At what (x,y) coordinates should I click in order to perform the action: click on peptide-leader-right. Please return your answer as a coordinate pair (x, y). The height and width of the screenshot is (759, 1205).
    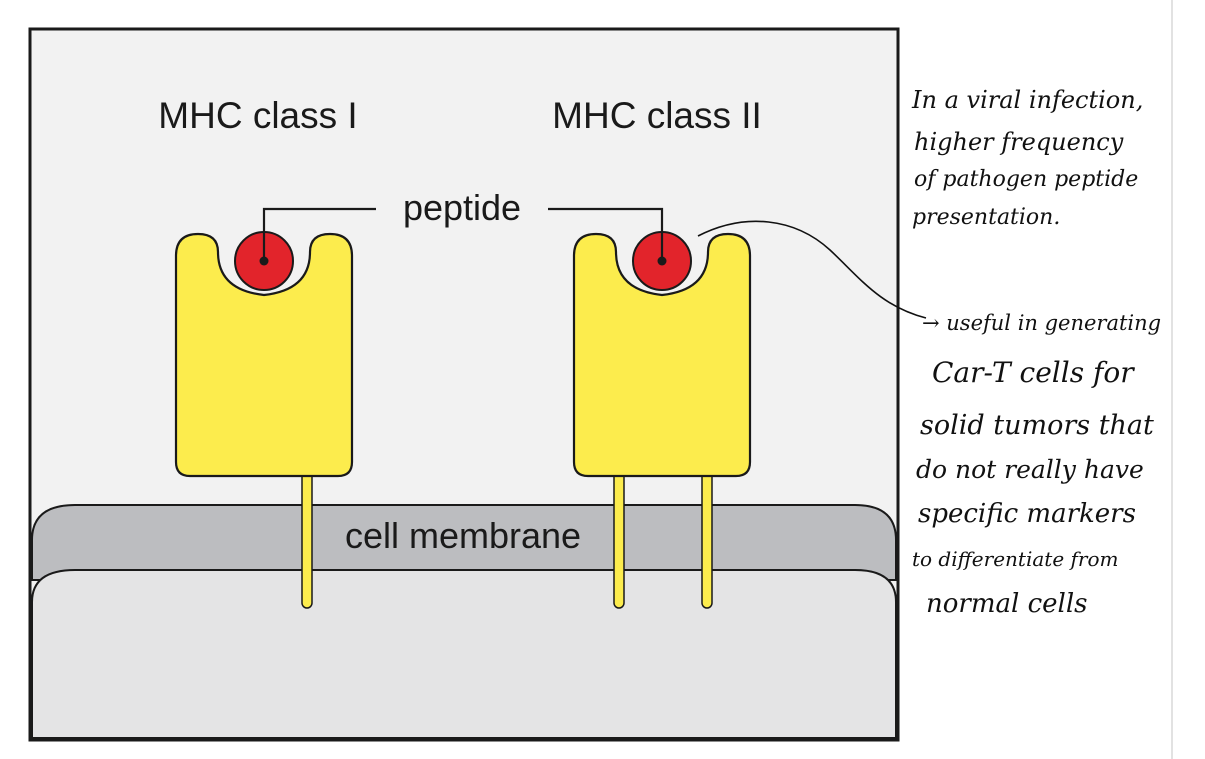
    Looking at the image, I should click on (606, 234).